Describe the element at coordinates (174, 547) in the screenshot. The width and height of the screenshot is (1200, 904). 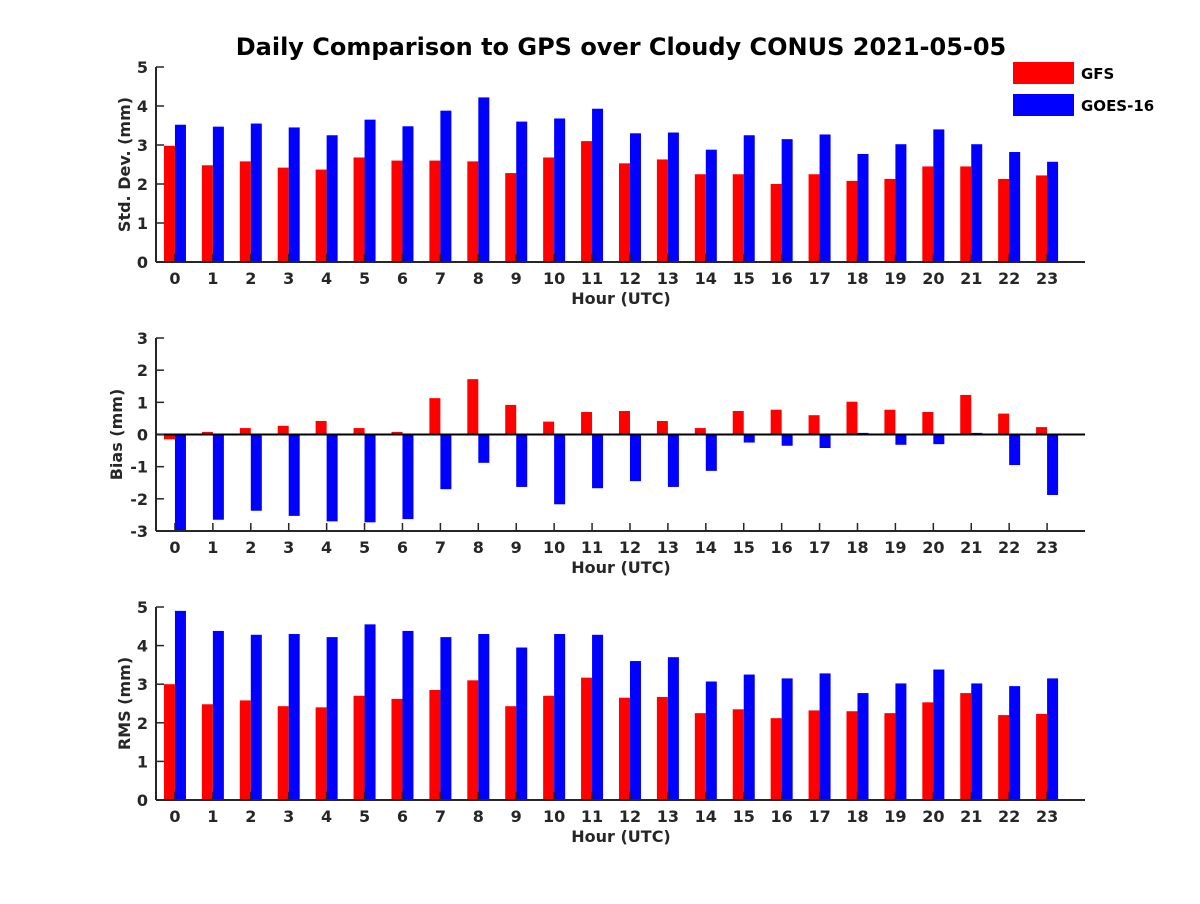
I see `x-tick-label: 0` at that location.